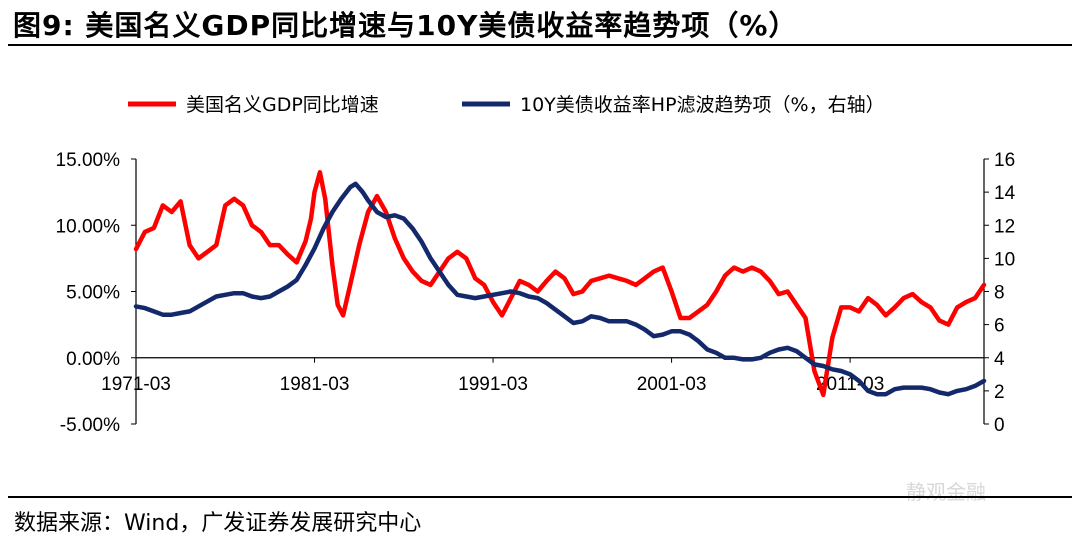 The height and width of the screenshot is (543, 1080). What do you see at coordinates (493, 384) in the screenshot?
I see `x-tick-label: 1991-03` at bounding box center [493, 384].